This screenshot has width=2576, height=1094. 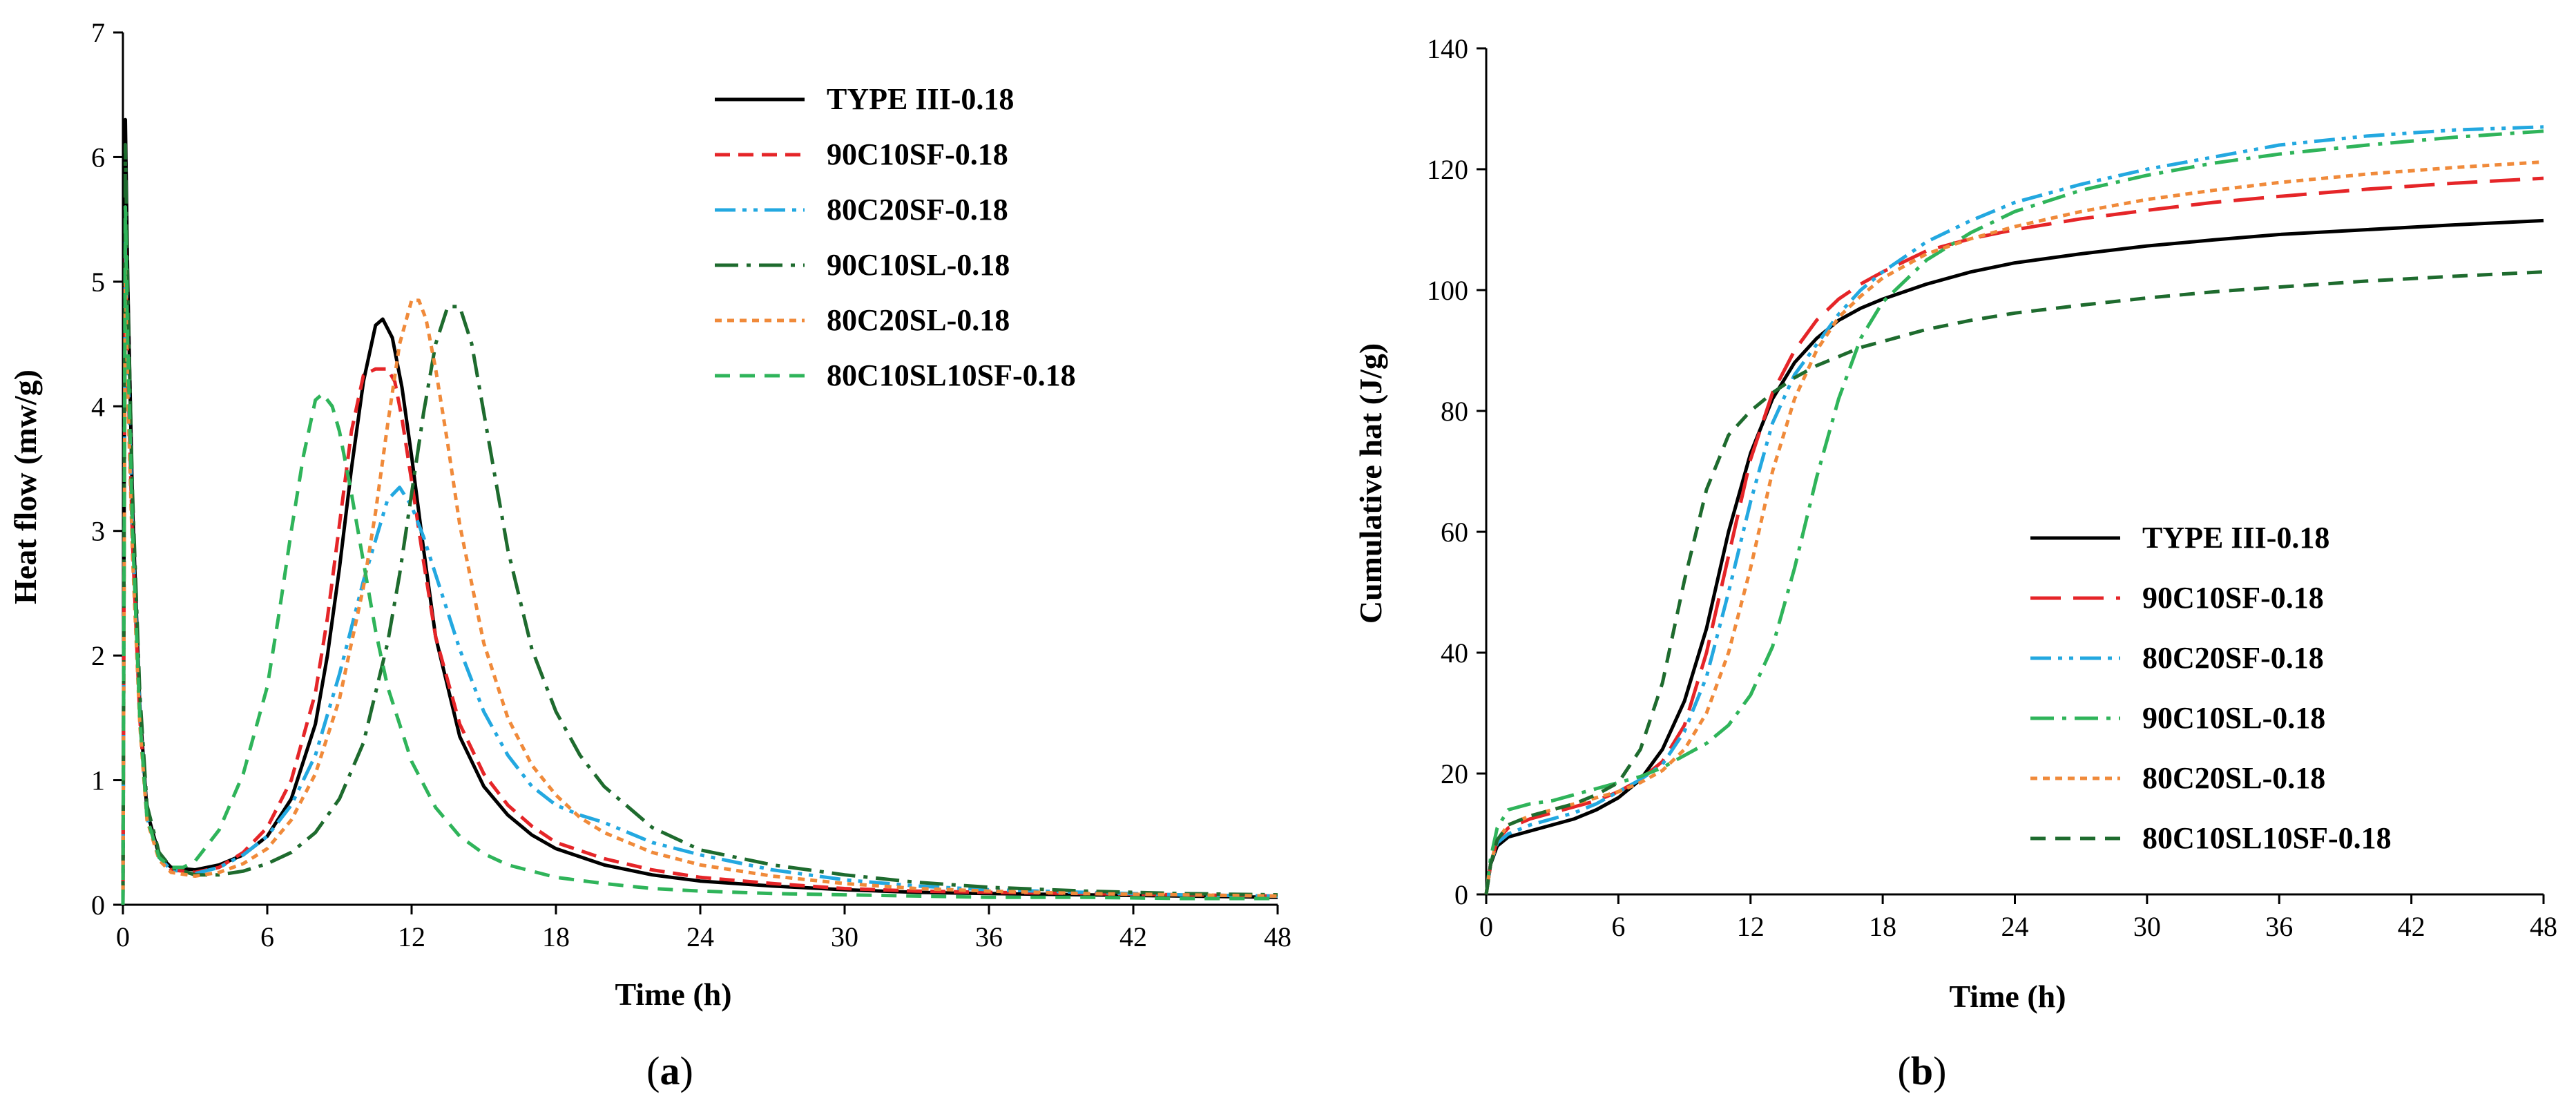 What do you see at coordinates (2235, 538) in the screenshot?
I see `panel-b-legend-label: TYPE III-0.18` at bounding box center [2235, 538].